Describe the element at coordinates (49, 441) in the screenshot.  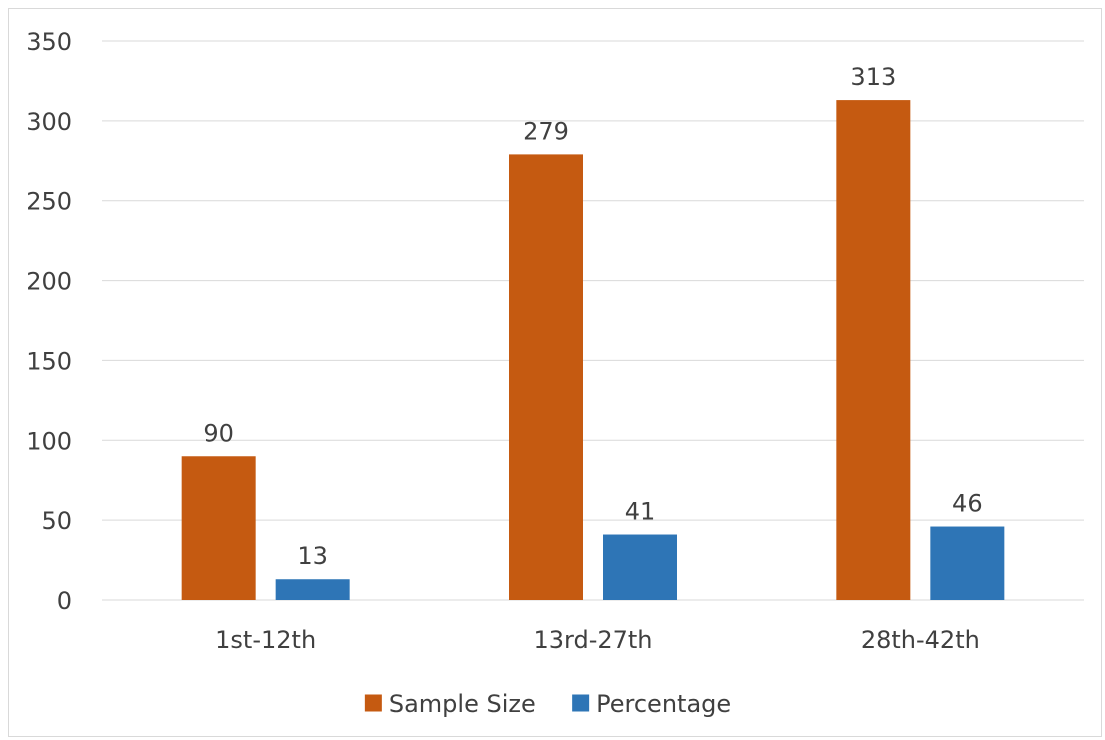
I see `y-tick-label: 100` at that location.